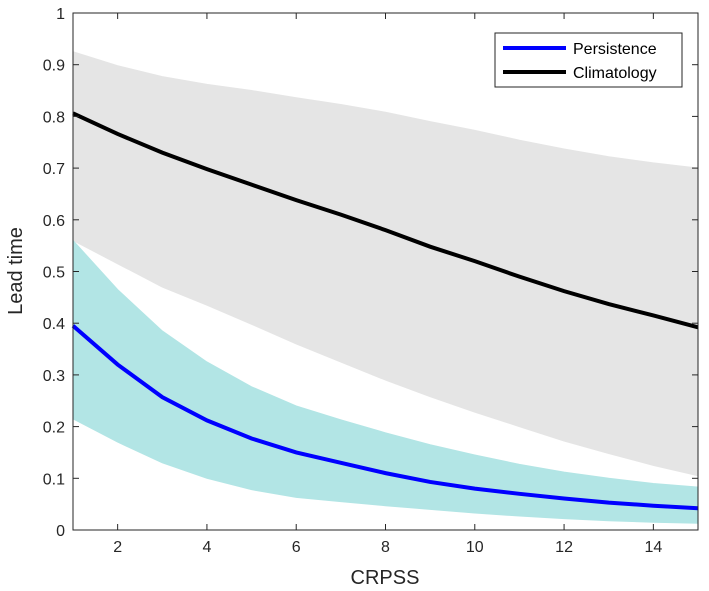 The width and height of the screenshot is (709, 591). What do you see at coordinates (54, 479) in the screenshot?
I see `y-tick-label: 0.1` at bounding box center [54, 479].